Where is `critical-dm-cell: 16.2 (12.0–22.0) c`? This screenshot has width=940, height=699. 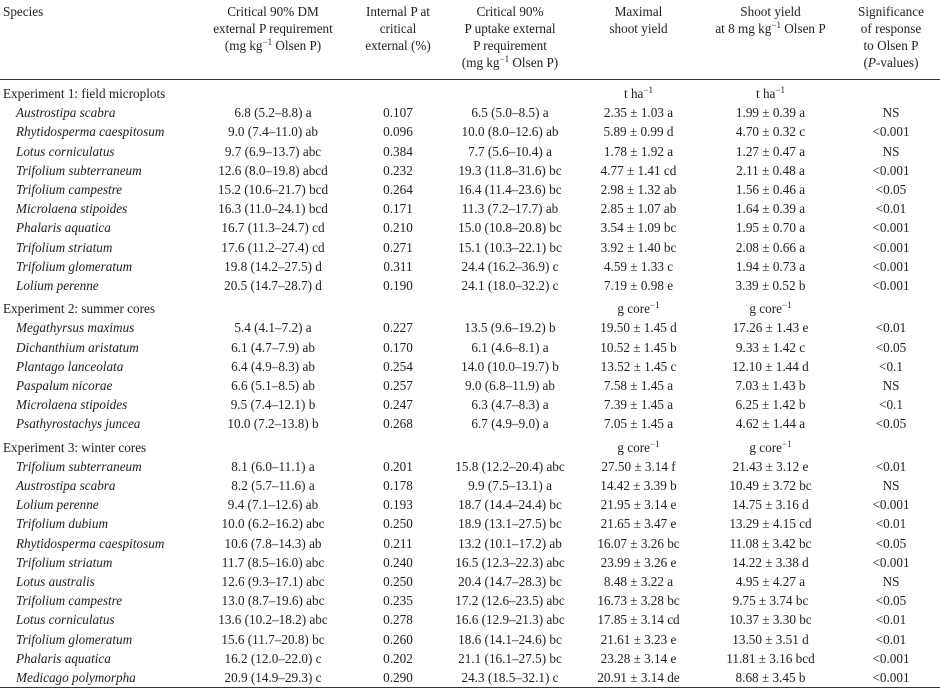
critical-dm-cell: 16.2 (12.0–22.0) c is located at coordinates (273, 658).